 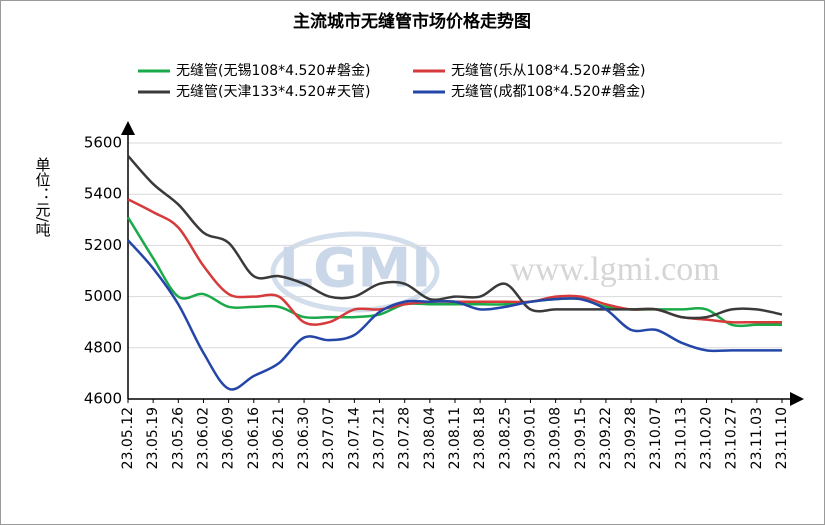 What do you see at coordinates (354, 438) in the screenshot?
I see `x-tick-label: 23.07.14` at bounding box center [354, 438].